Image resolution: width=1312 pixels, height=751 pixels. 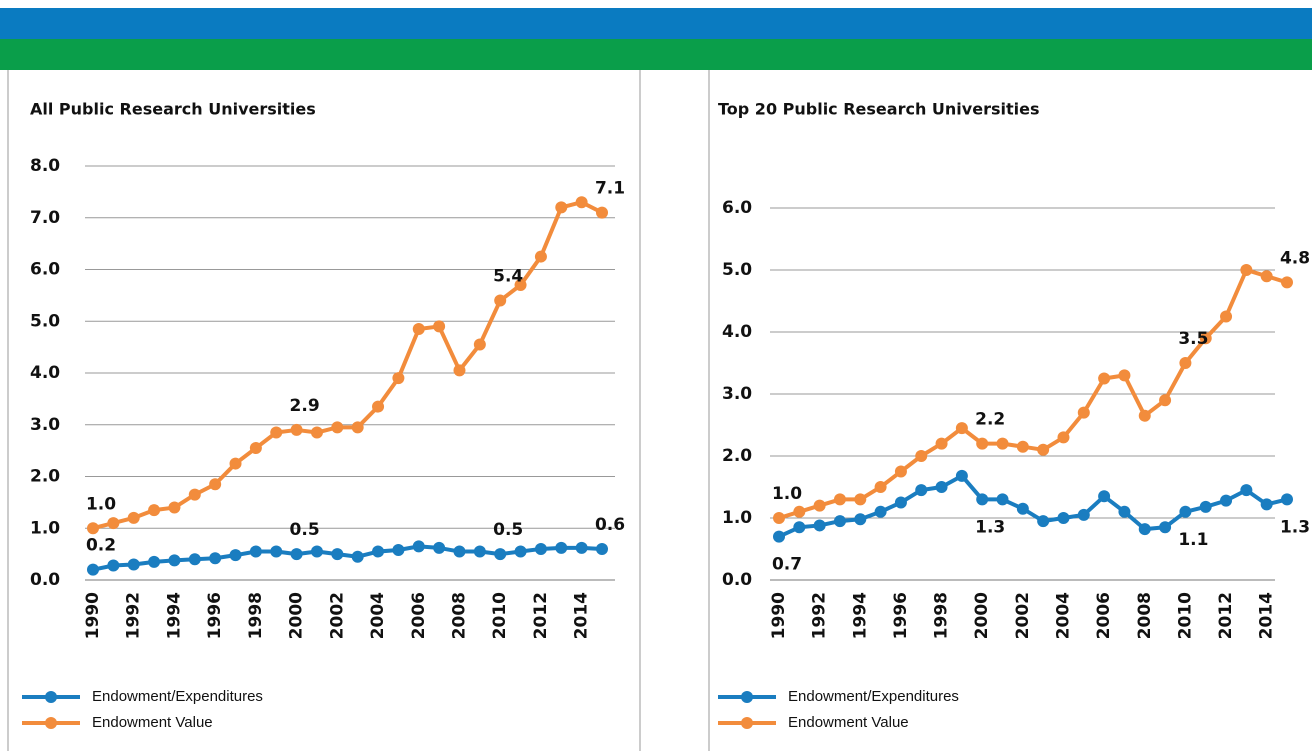 I want to click on chart-title: All Public Research Universities, so click(x=173, y=109).